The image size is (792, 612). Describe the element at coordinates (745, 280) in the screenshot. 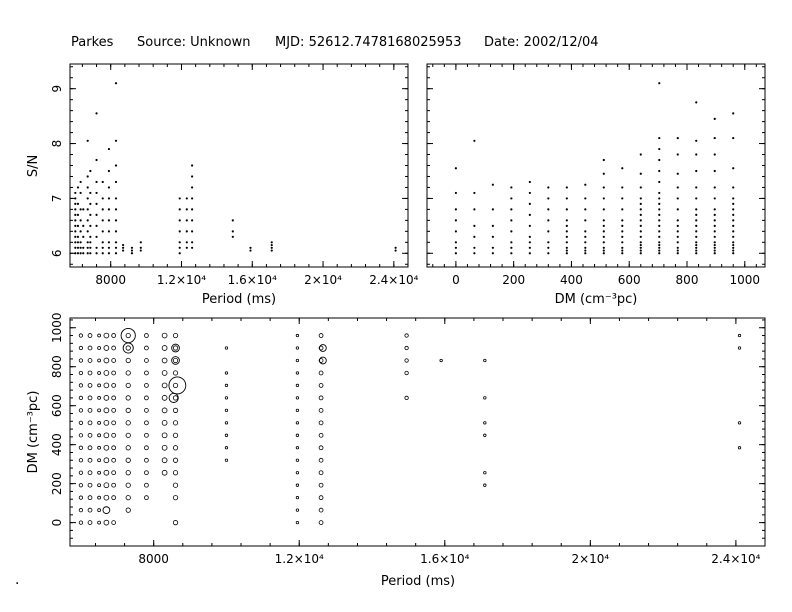

I see `x-tick-label: 1000` at that location.